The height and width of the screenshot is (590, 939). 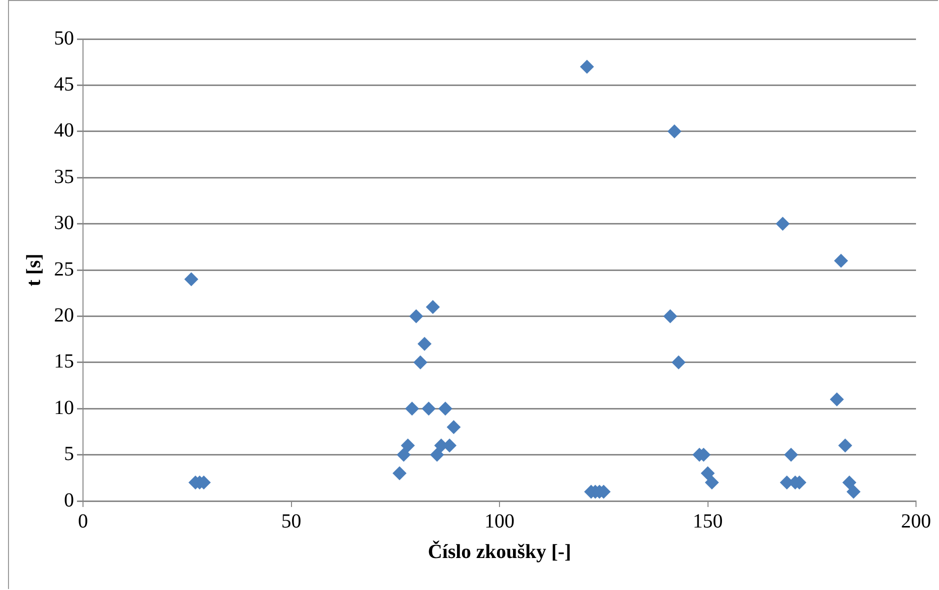 What do you see at coordinates (707, 521) in the screenshot?
I see `x-tick-label: 150` at bounding box center [707, 521].